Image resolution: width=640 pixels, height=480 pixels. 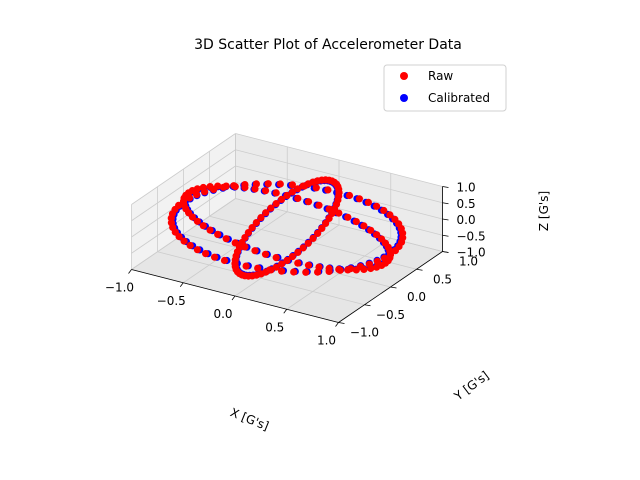 What do you see at coordinates (445, 88) in the screenshot?
I see `legend: Raw Calibrated` at bounding box center [445, 88].